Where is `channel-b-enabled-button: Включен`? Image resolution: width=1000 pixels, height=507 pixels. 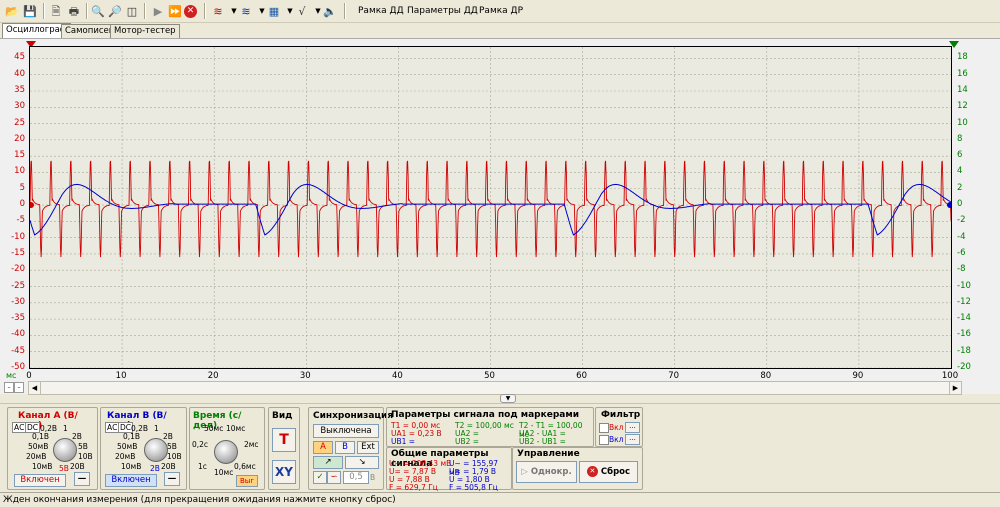
channel-b-enabled-button: Включен is located at coordinates (131, 480).